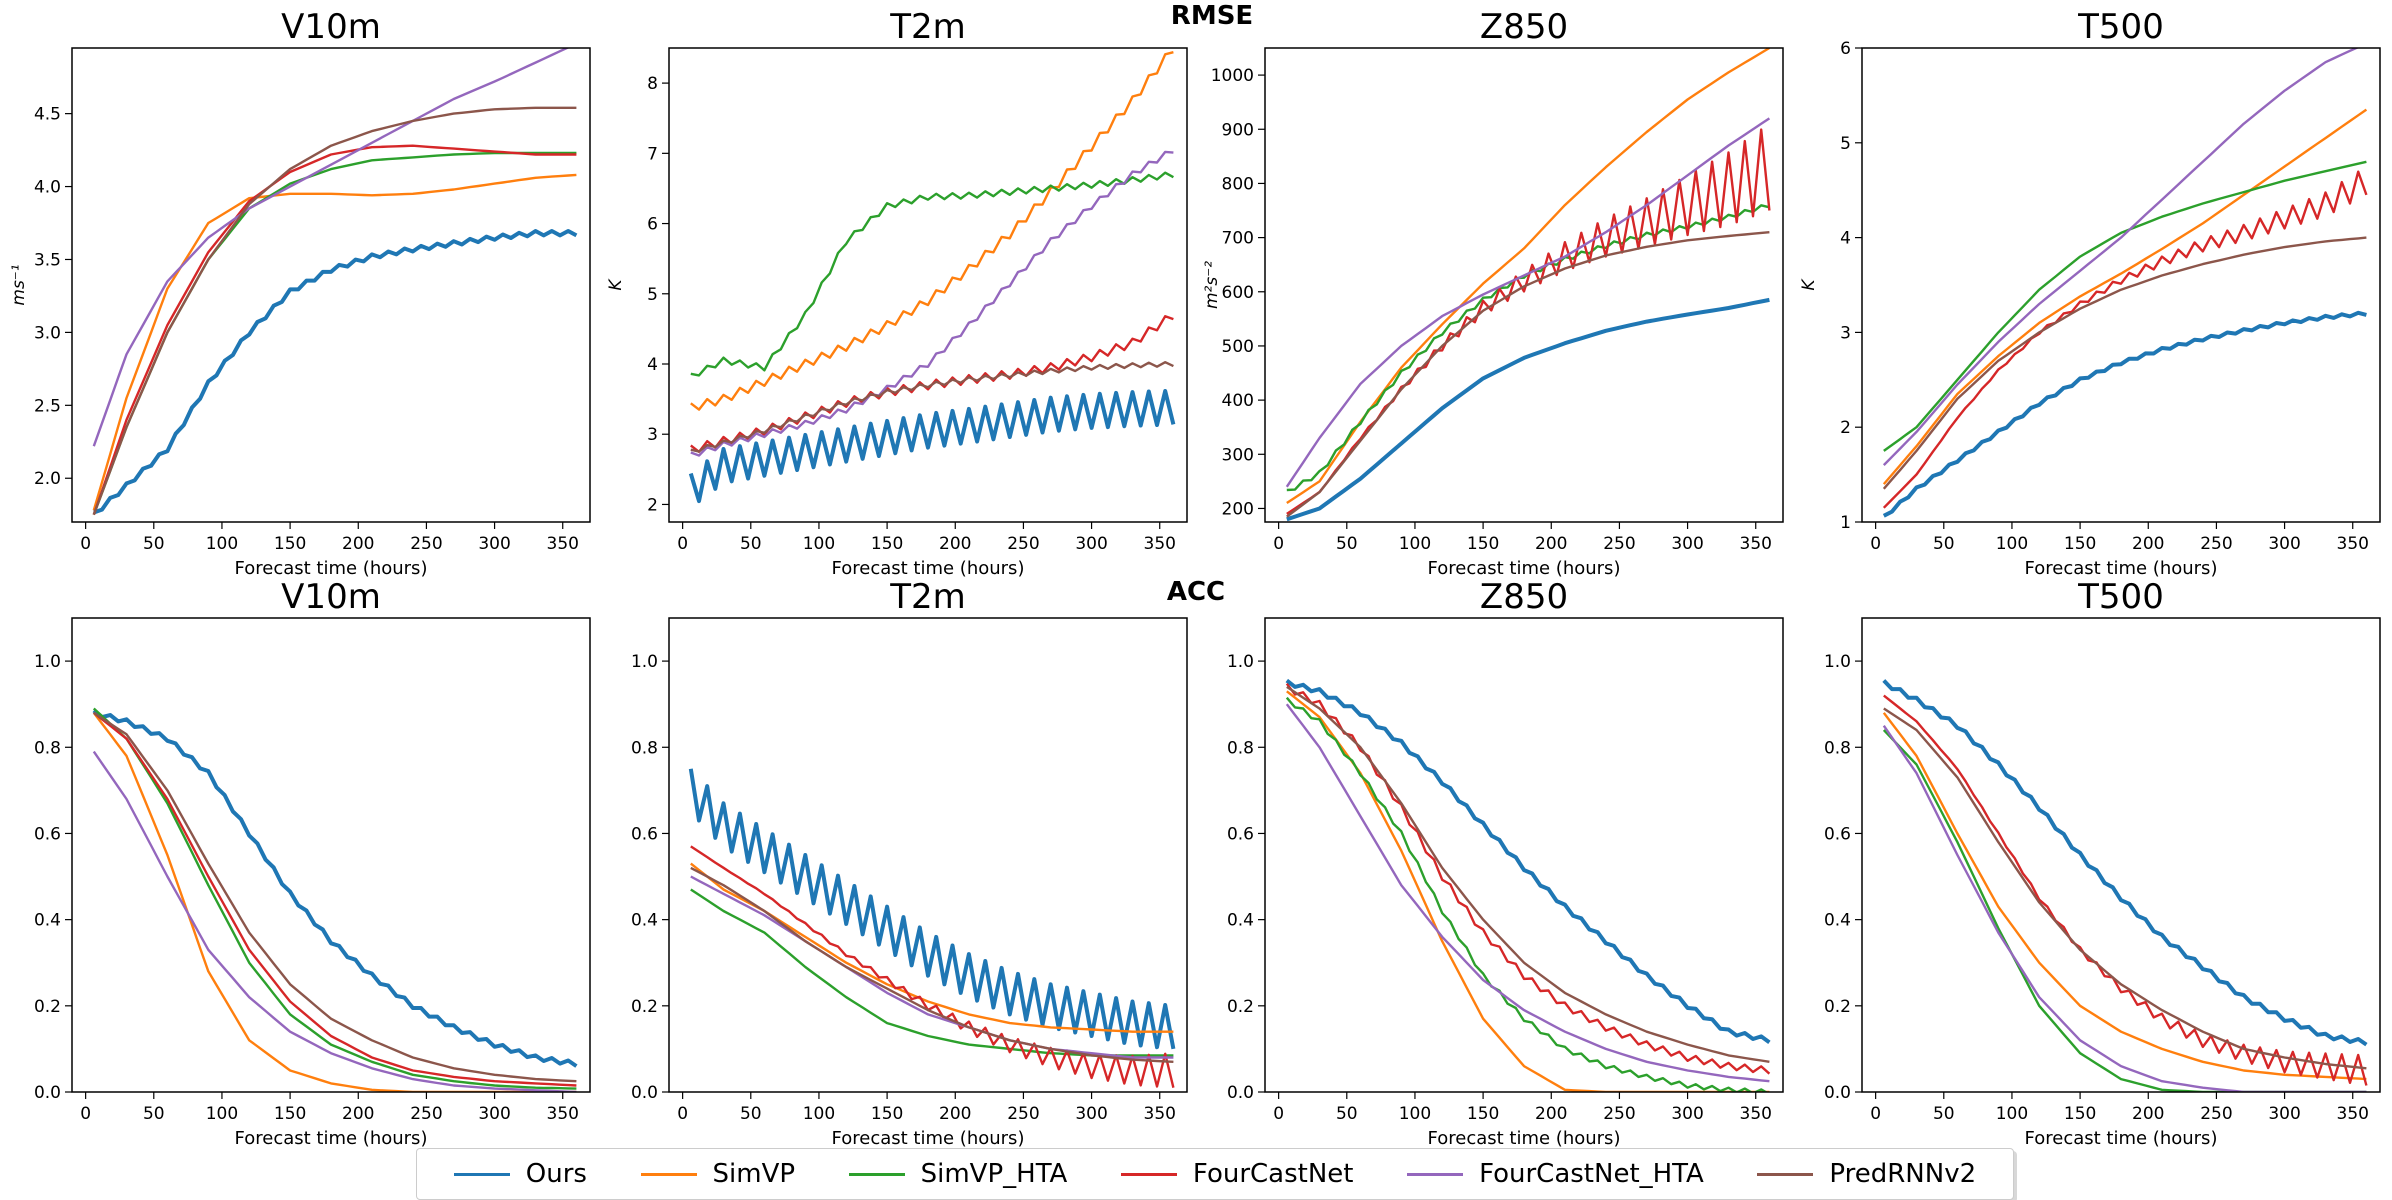 The width and height of the screenshot is (2392, 1200). I want to click on x-tick-label: 350, so click(1160, 544).